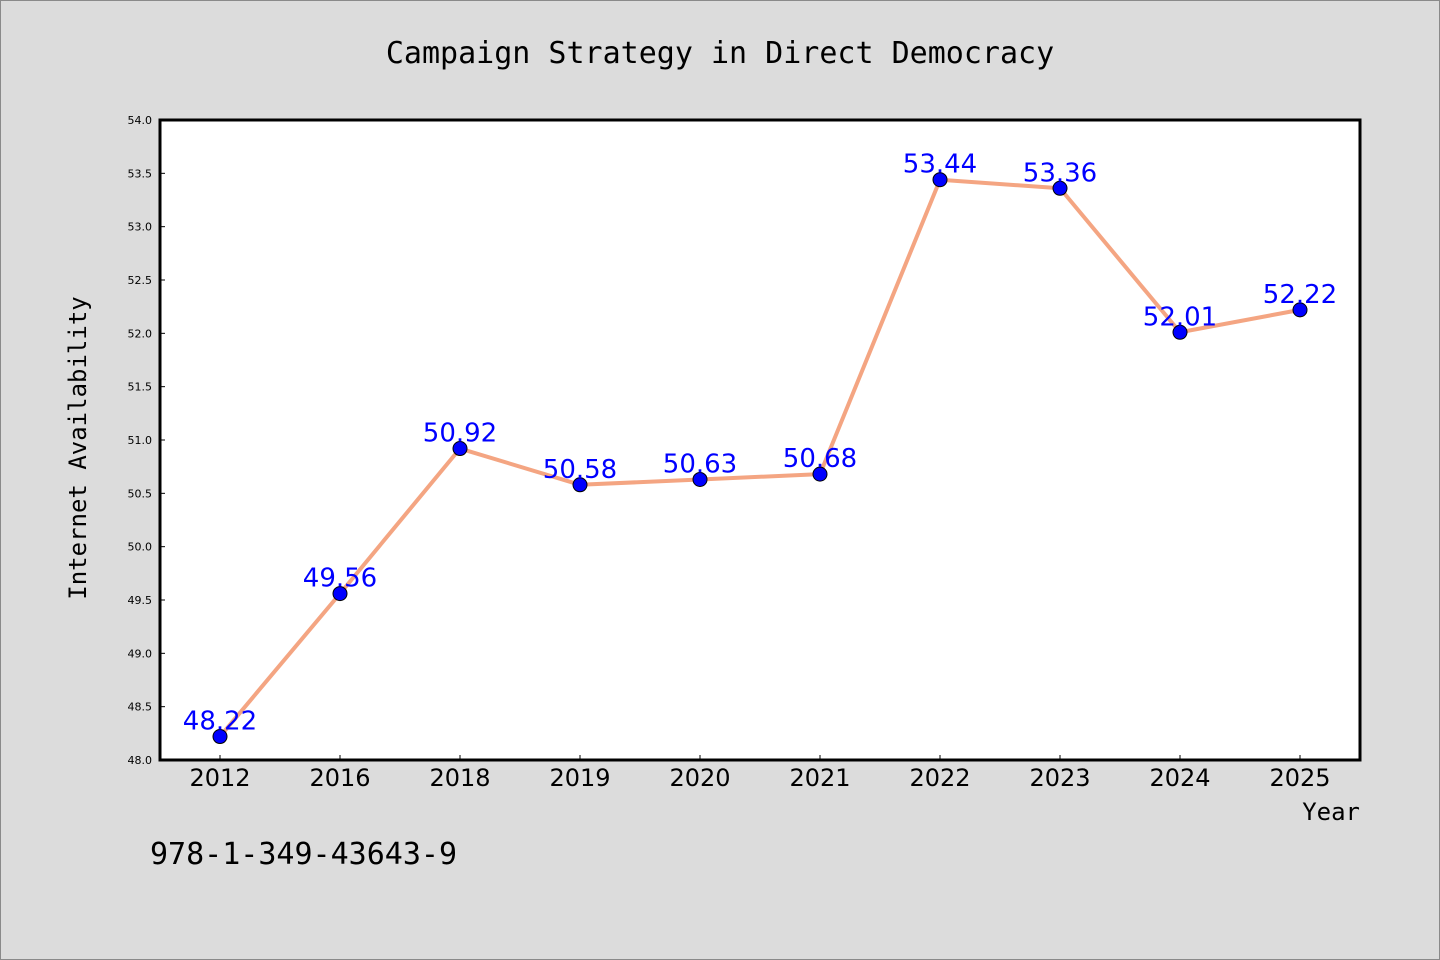  I want to click on y-tick-label: 52.5, so click(140, 280).